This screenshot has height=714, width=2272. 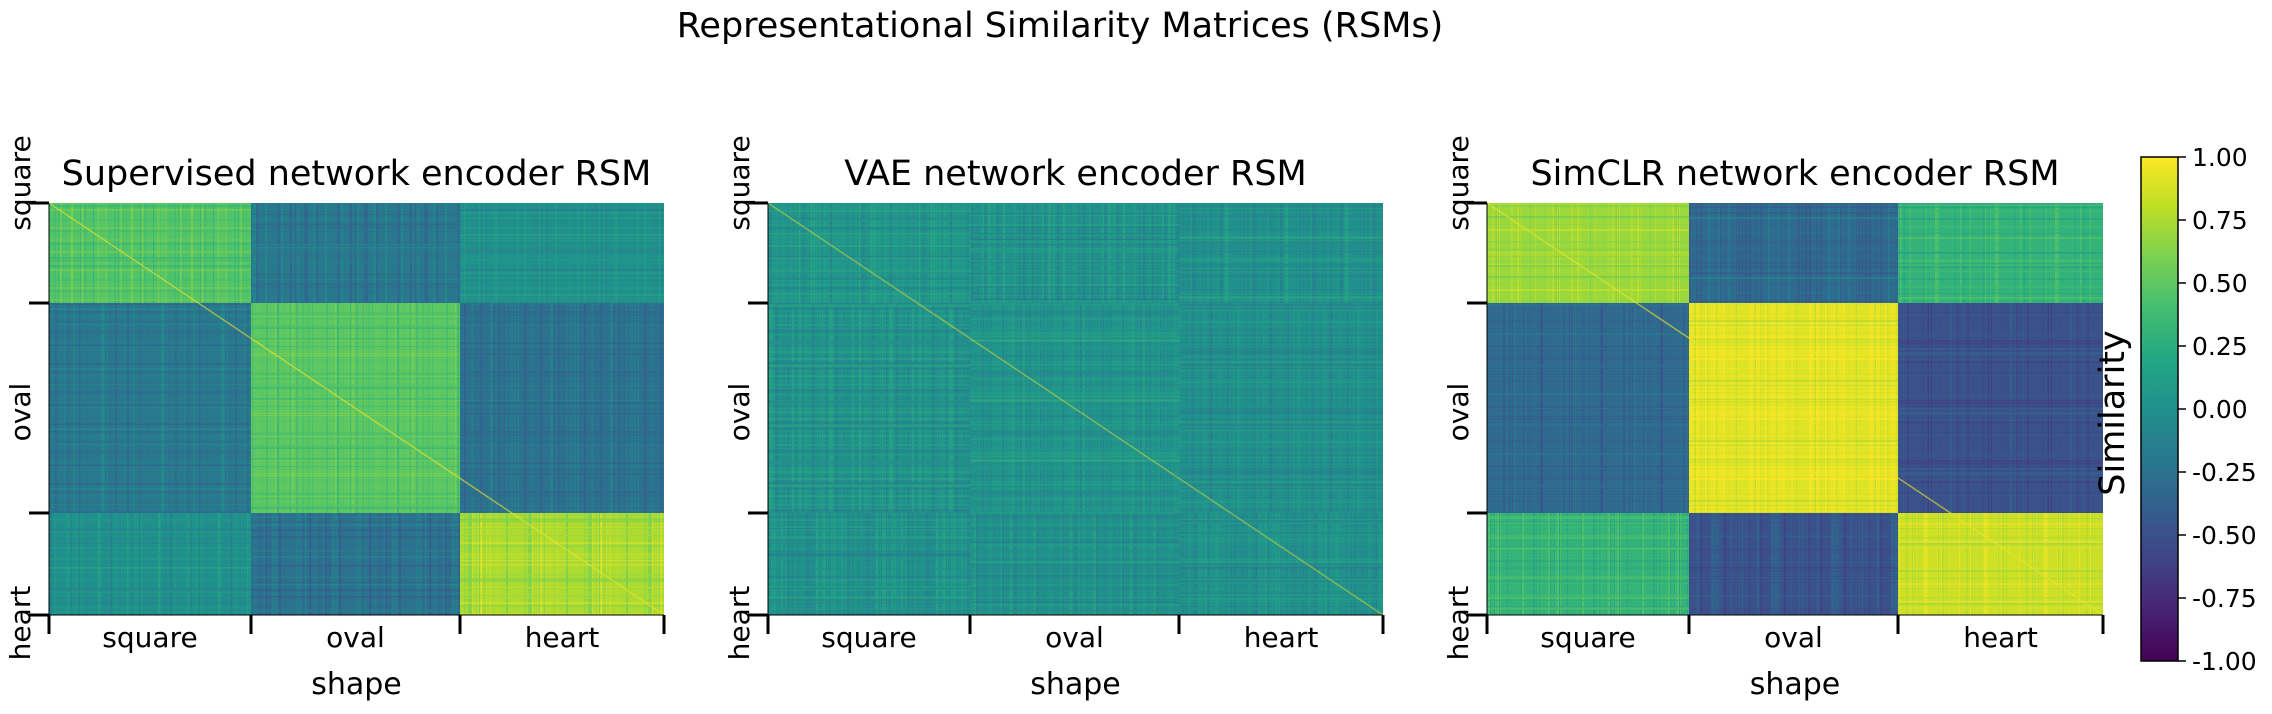 I want to click on colorbar-tick-label: -0.75, so click(x=2224, y=598).